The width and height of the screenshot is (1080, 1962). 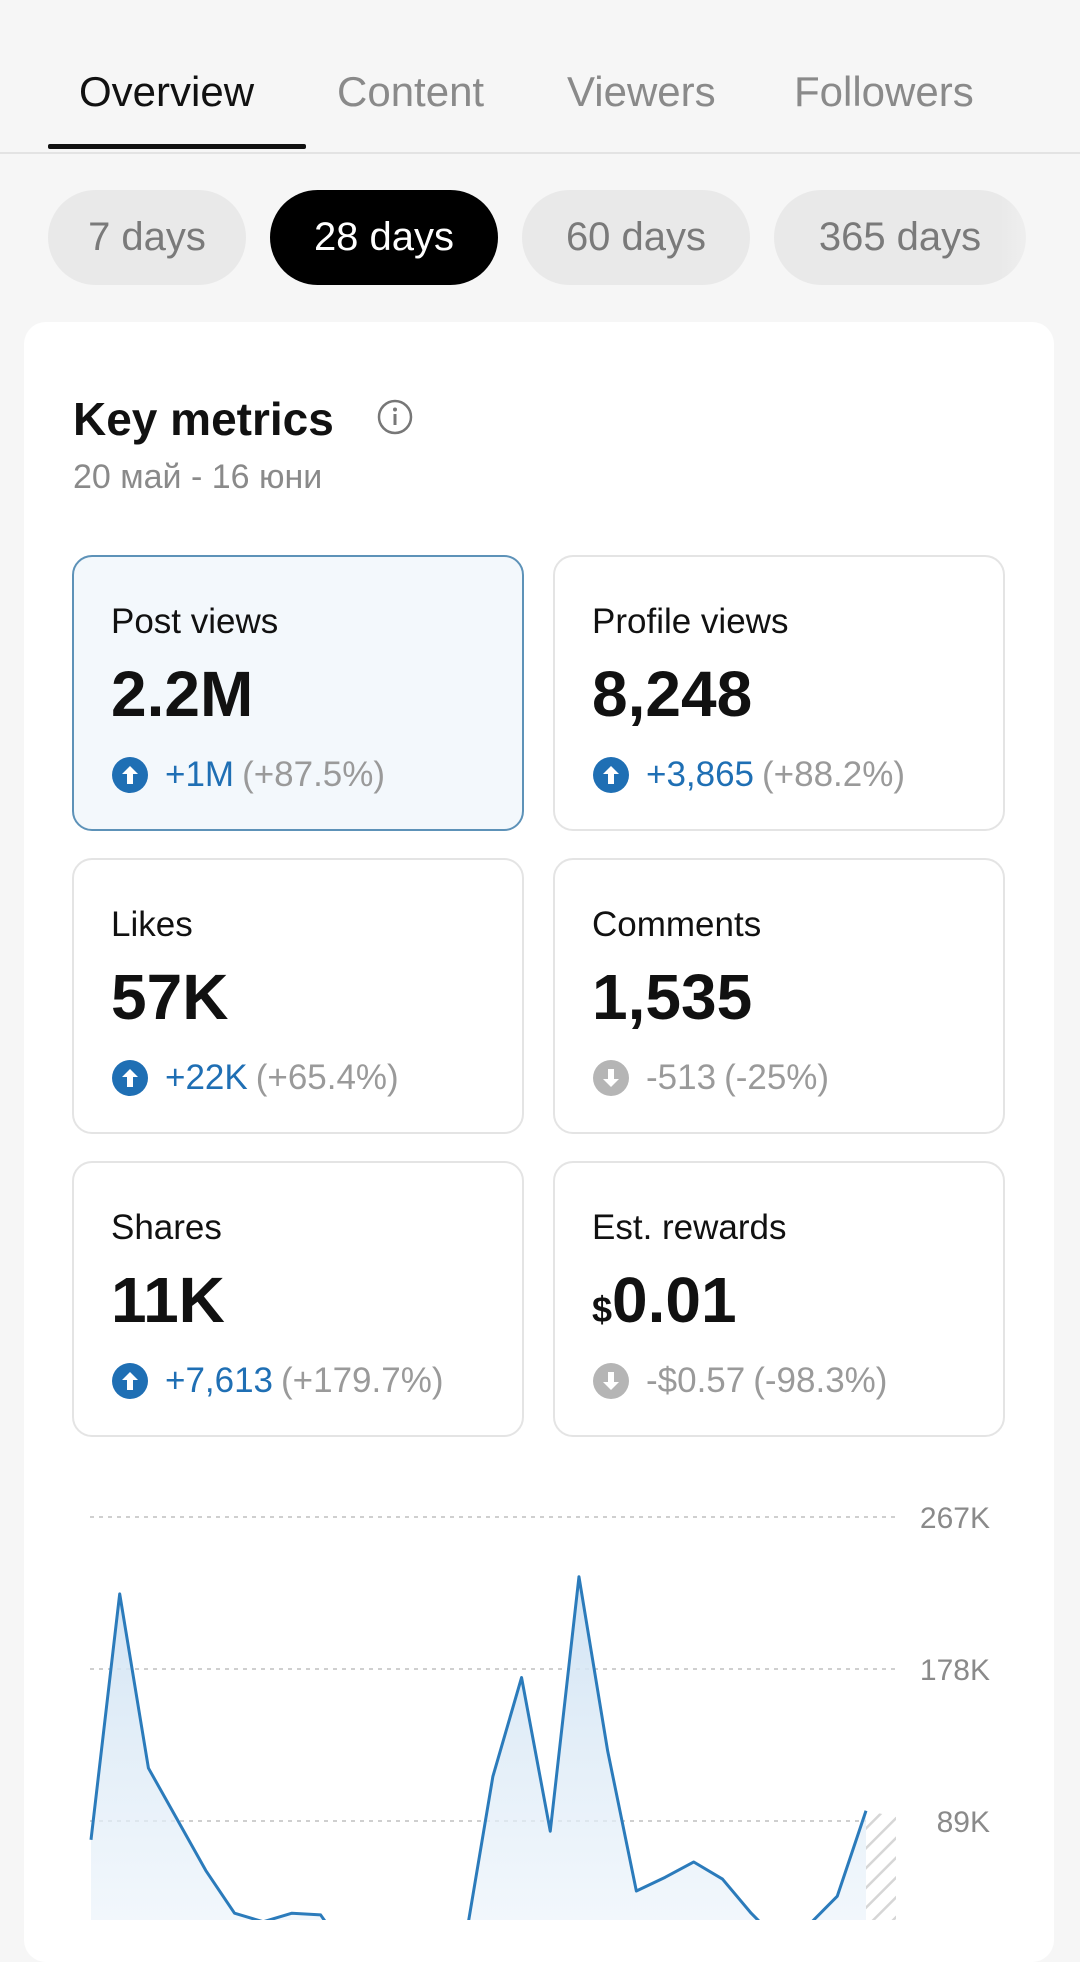 What do you see at coordinates (219, 1380) in the screenshot?
I see `metric-delta: +7,613` at bounding box center [219, 1380].